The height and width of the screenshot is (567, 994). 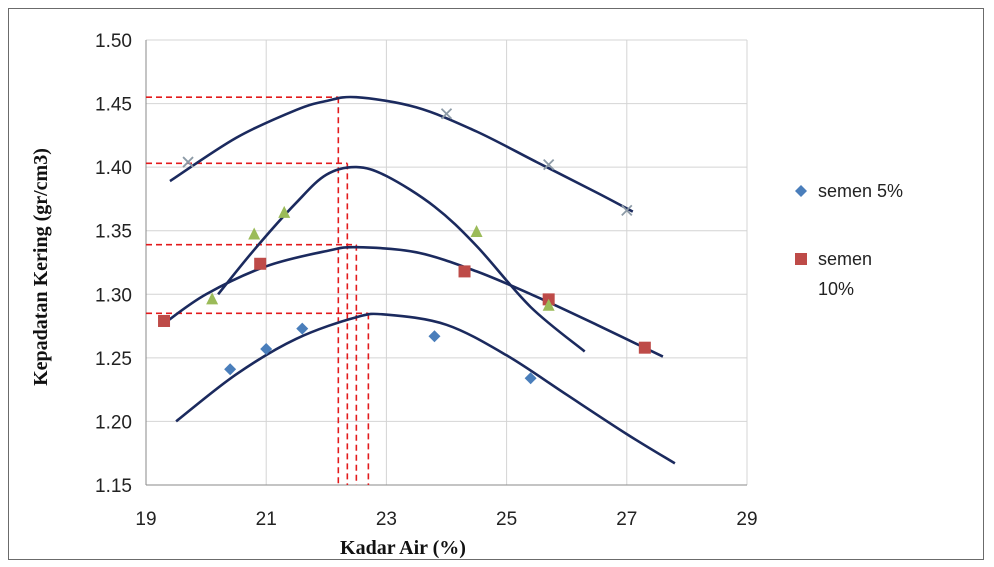 What do you see at coordinates (386, 519) in the screenshot?
I see `x-tick-label: 23` at bounding box center [386, 519].